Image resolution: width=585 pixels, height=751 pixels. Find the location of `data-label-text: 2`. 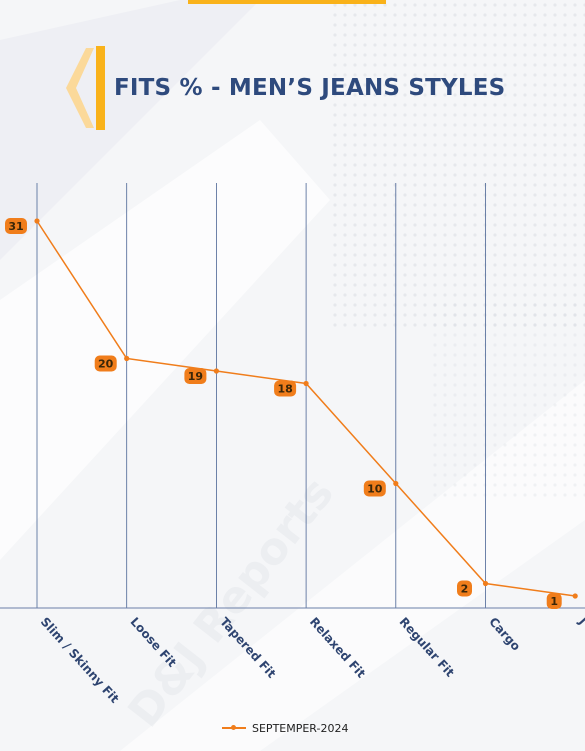

data-label-text: 2 is located at coordinates (465, 589).